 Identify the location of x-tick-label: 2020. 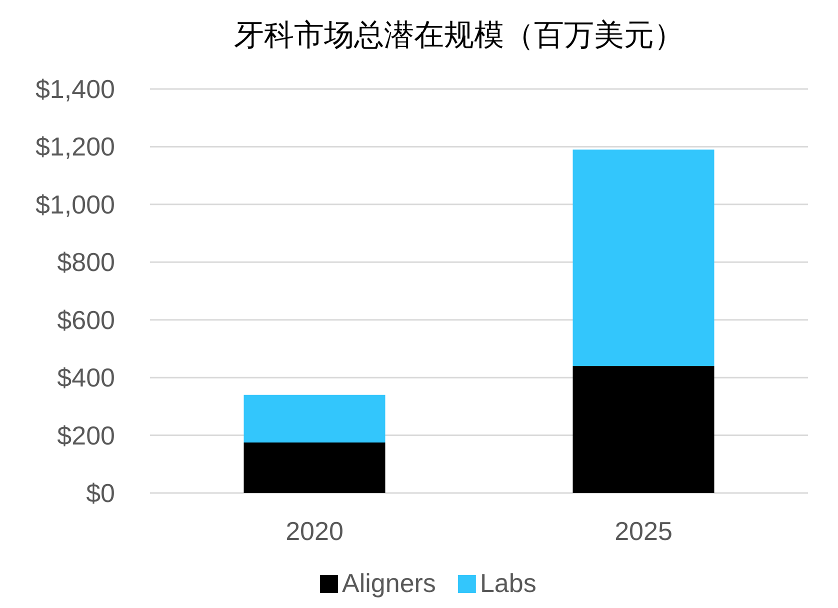
(315, 531).